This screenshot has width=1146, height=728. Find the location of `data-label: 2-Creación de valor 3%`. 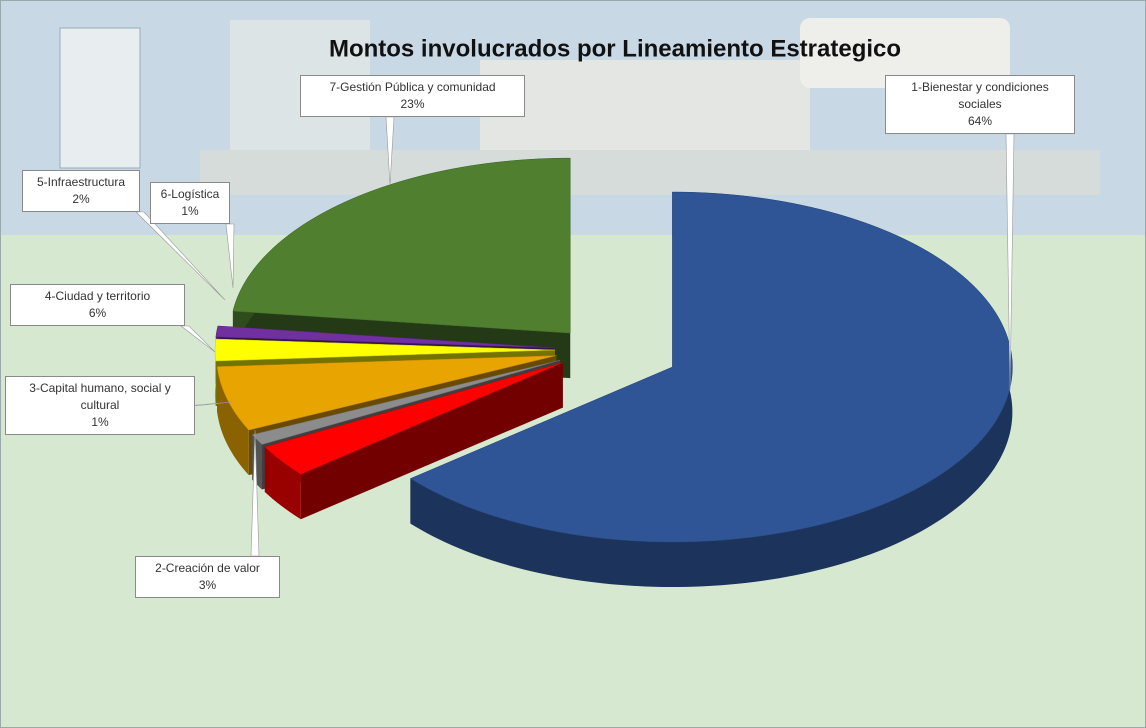

data-label: 2-Creación de valor 3% is located at coordinates (207, 577).